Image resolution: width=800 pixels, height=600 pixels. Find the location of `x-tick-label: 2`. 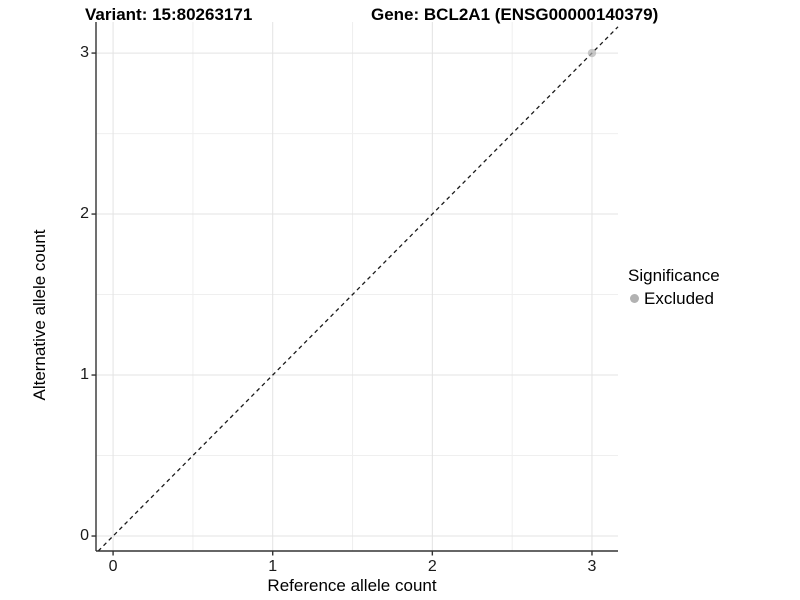

x-tick-label: 2 is located at coordinates (432, 566).